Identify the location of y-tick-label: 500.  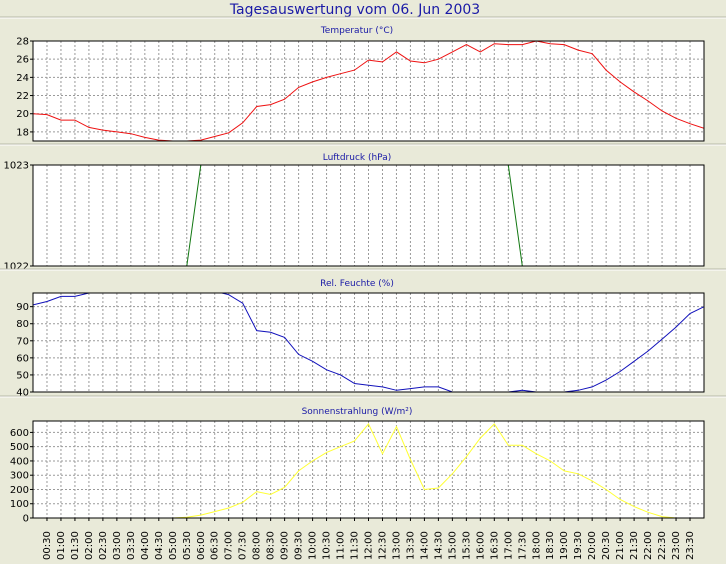
(19, 447).